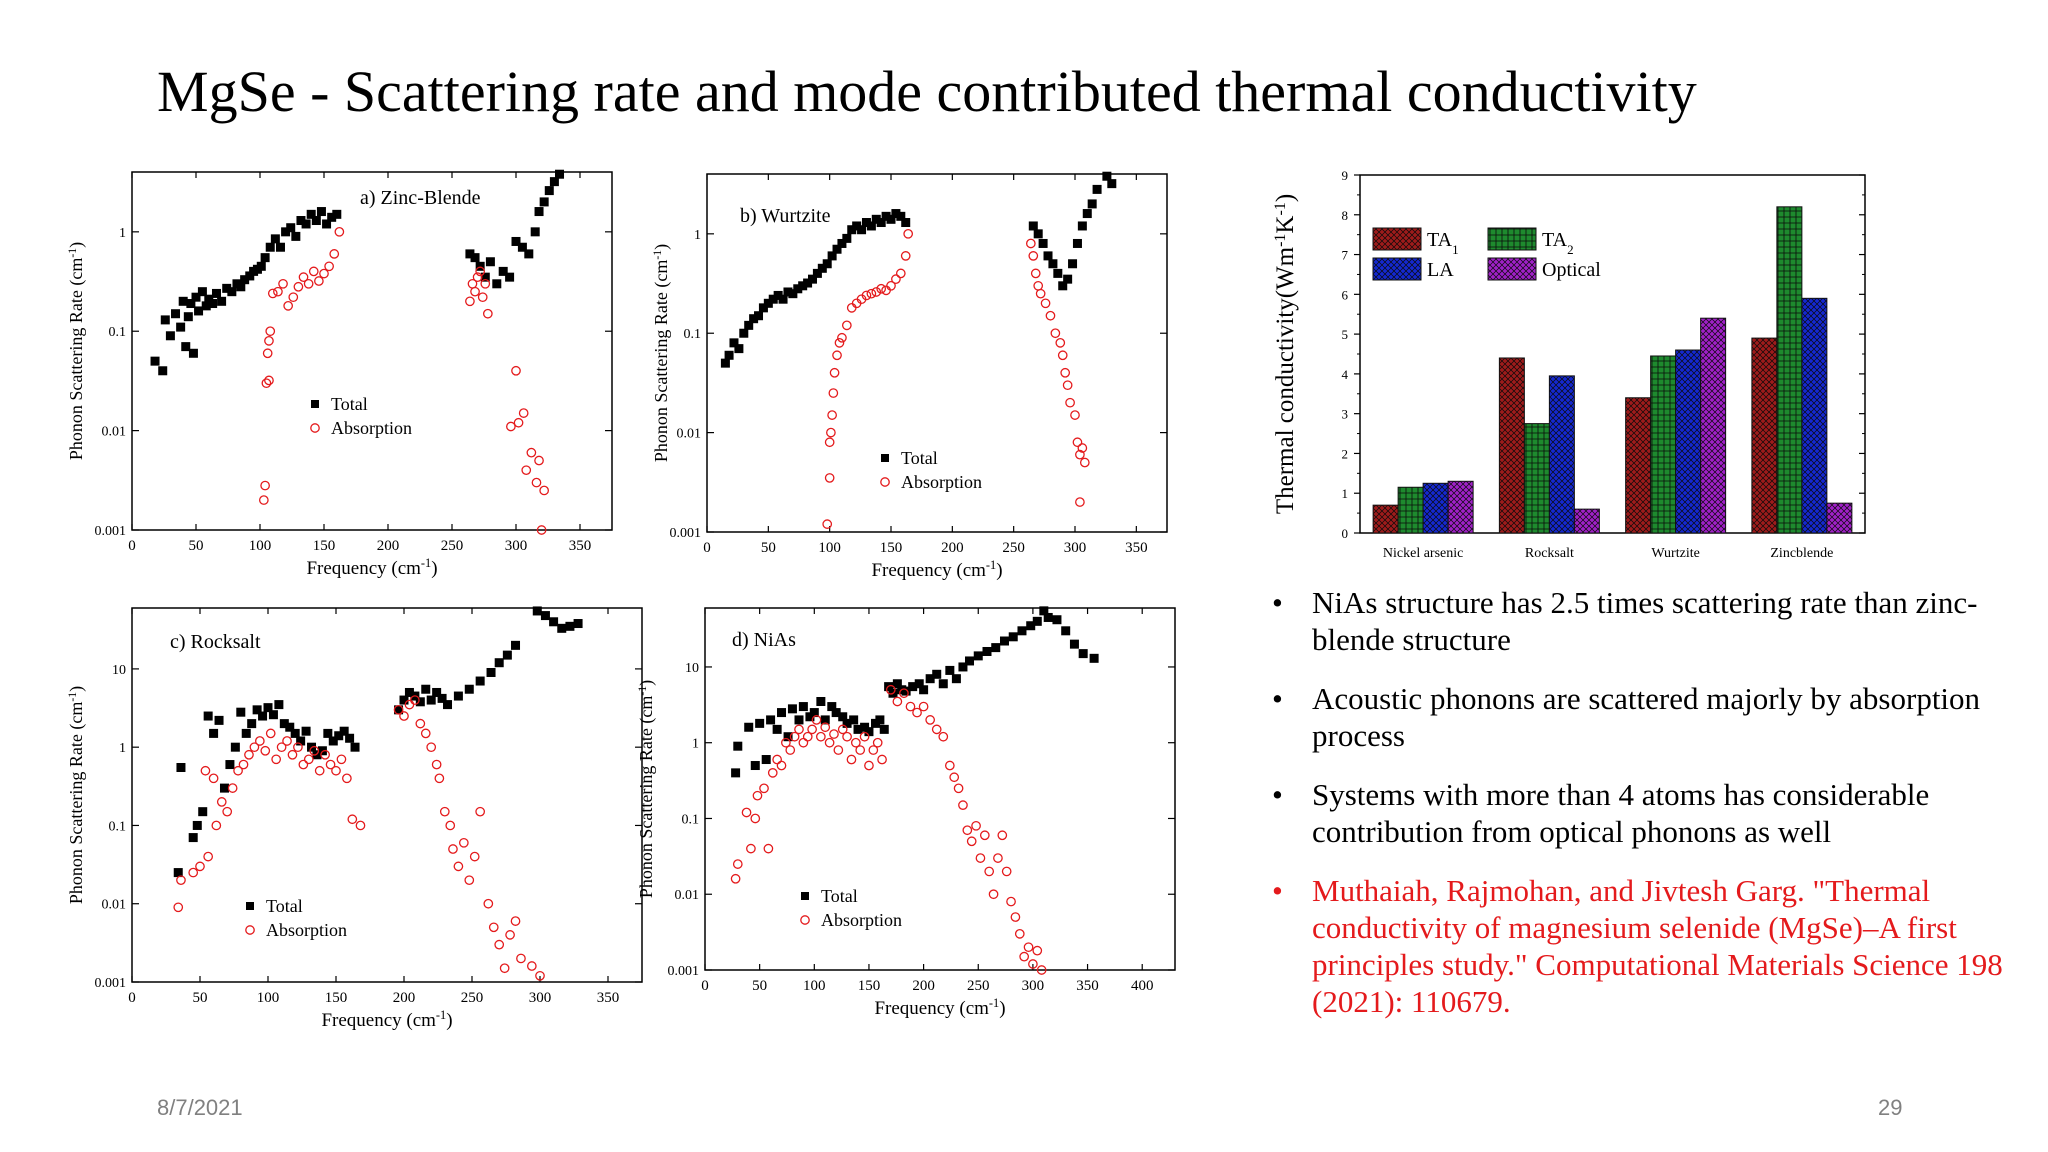  What do you see at coordinates (111, 983) in the screenshot?
I see `y-tick-label: 0.001` at bounding box center [111, 983].